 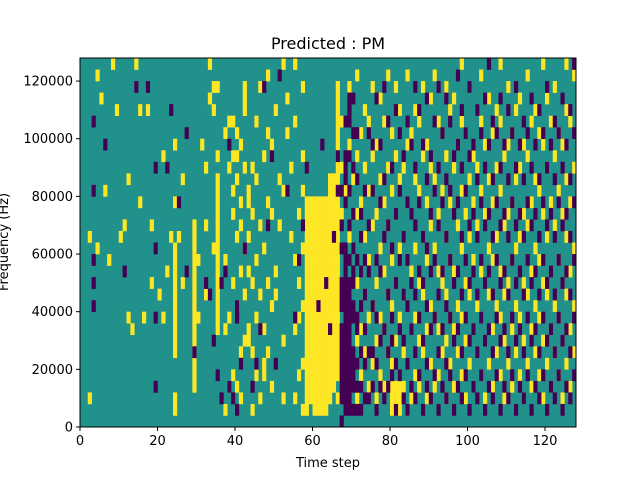 I want to click on x-axis-label: Time step, so click(x=327, y=463).